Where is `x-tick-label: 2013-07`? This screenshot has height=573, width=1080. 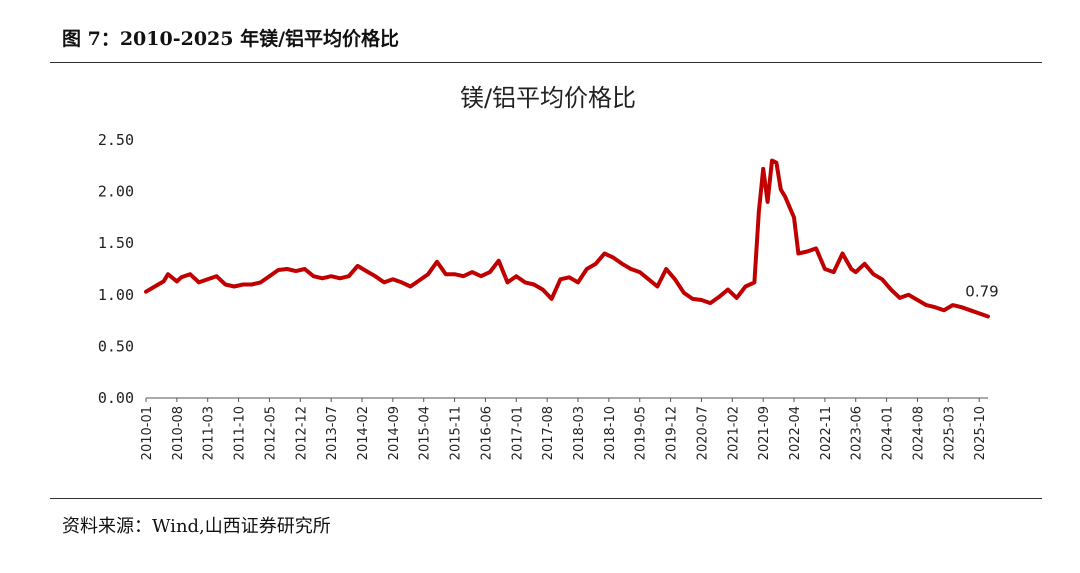
x-tick-label: 2013-07 is located at coordinates (332, 433).